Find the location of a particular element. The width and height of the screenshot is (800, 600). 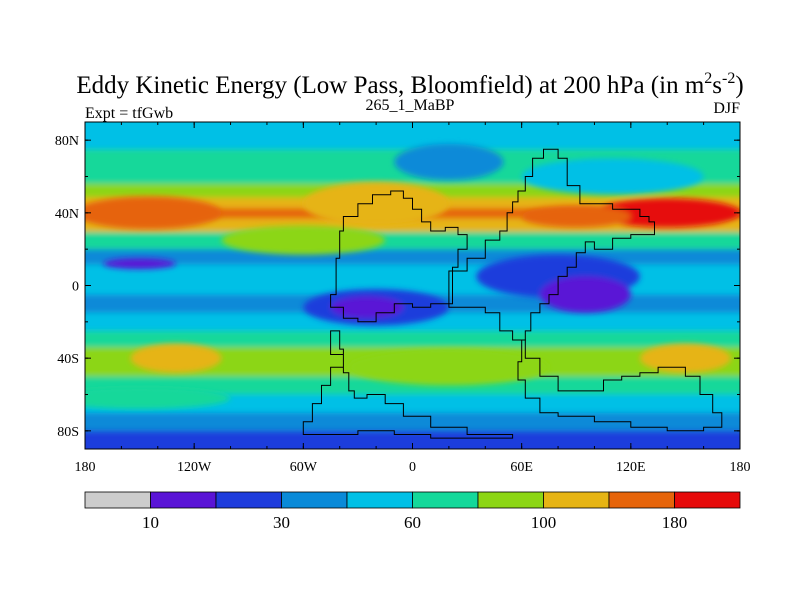

colorbar-label: 30 is located at coordinates (281, 522).